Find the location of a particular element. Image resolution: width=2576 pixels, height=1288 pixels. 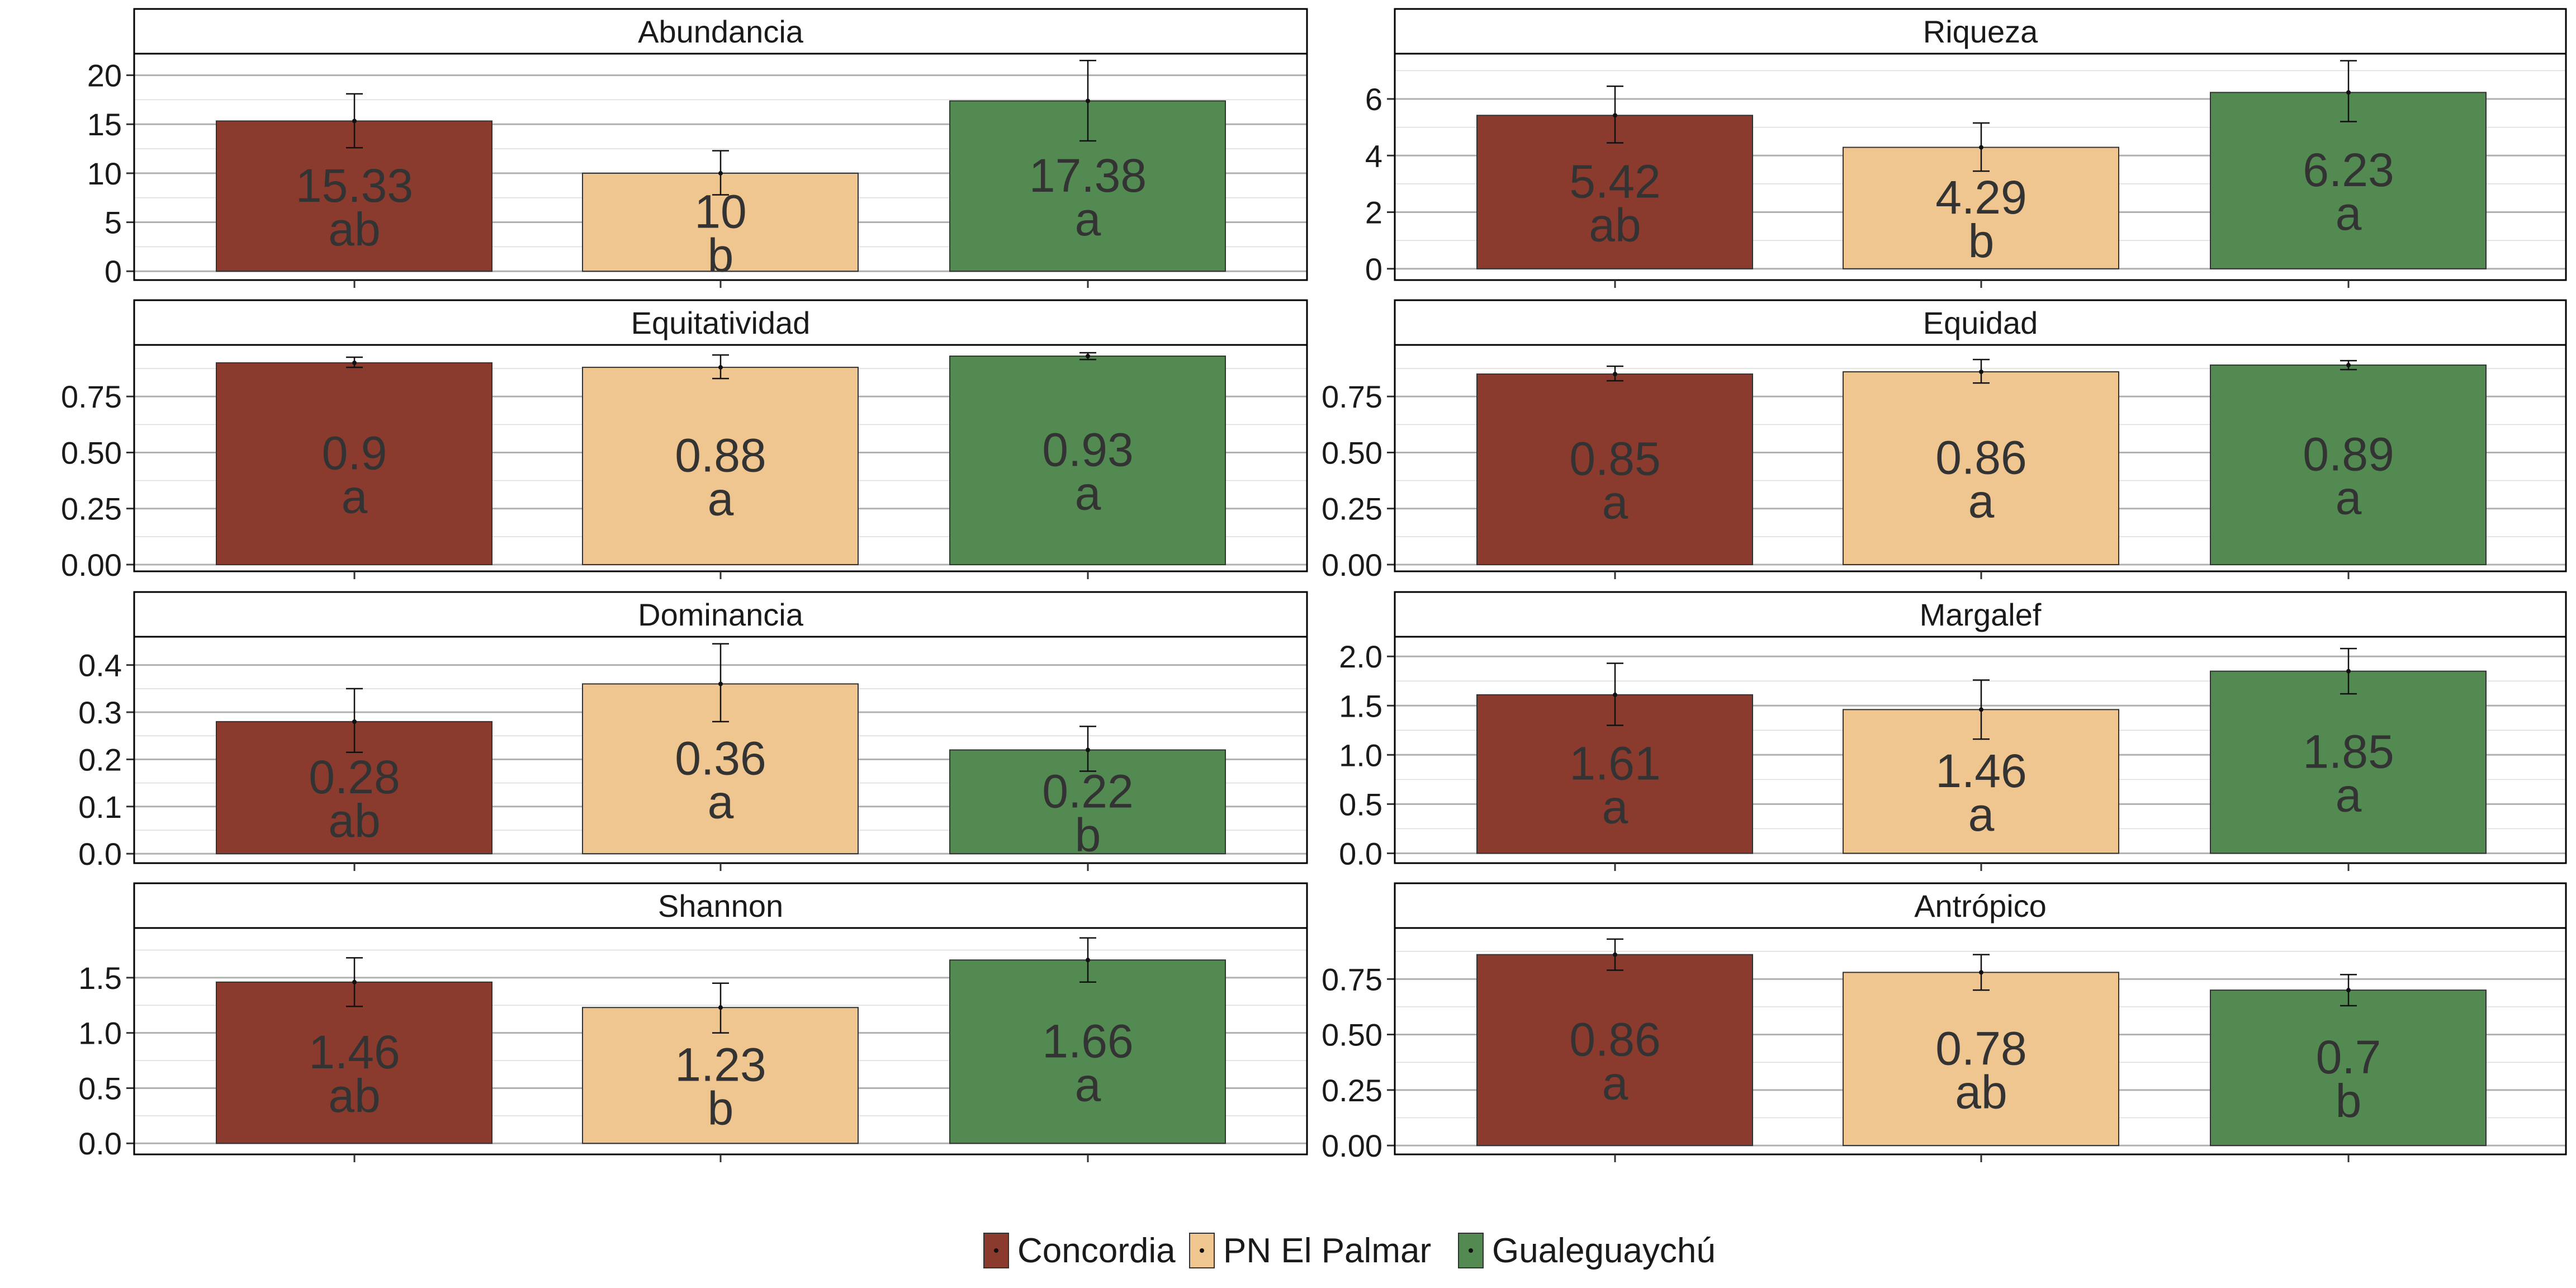

y-tick-label: 0.3 is located at coordinates (100, 713).